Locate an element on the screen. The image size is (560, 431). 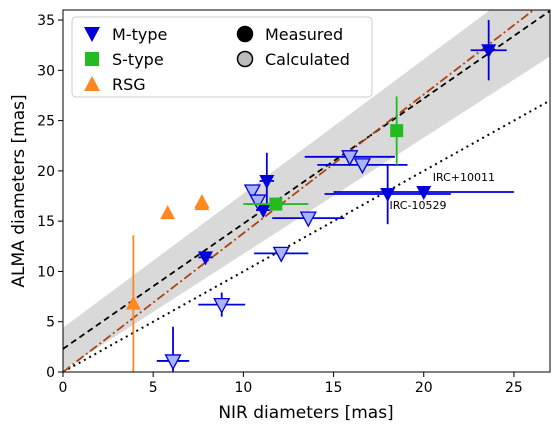
x-tick-label: 15 is located at coordinates (334, 388).